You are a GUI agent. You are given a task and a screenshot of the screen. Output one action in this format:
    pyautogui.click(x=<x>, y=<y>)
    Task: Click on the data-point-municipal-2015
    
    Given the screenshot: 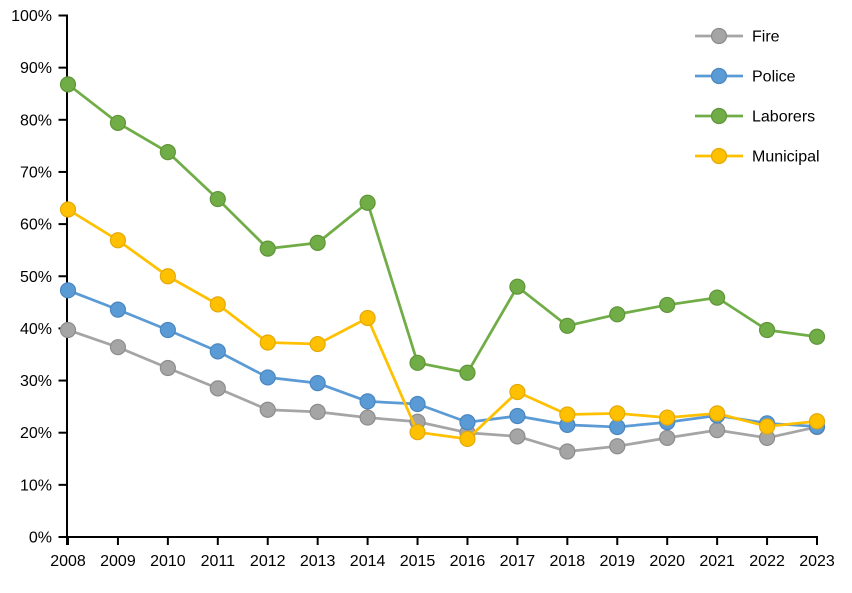 What is the action you would take?
    pyautogui.click(x=417, y=432)
    